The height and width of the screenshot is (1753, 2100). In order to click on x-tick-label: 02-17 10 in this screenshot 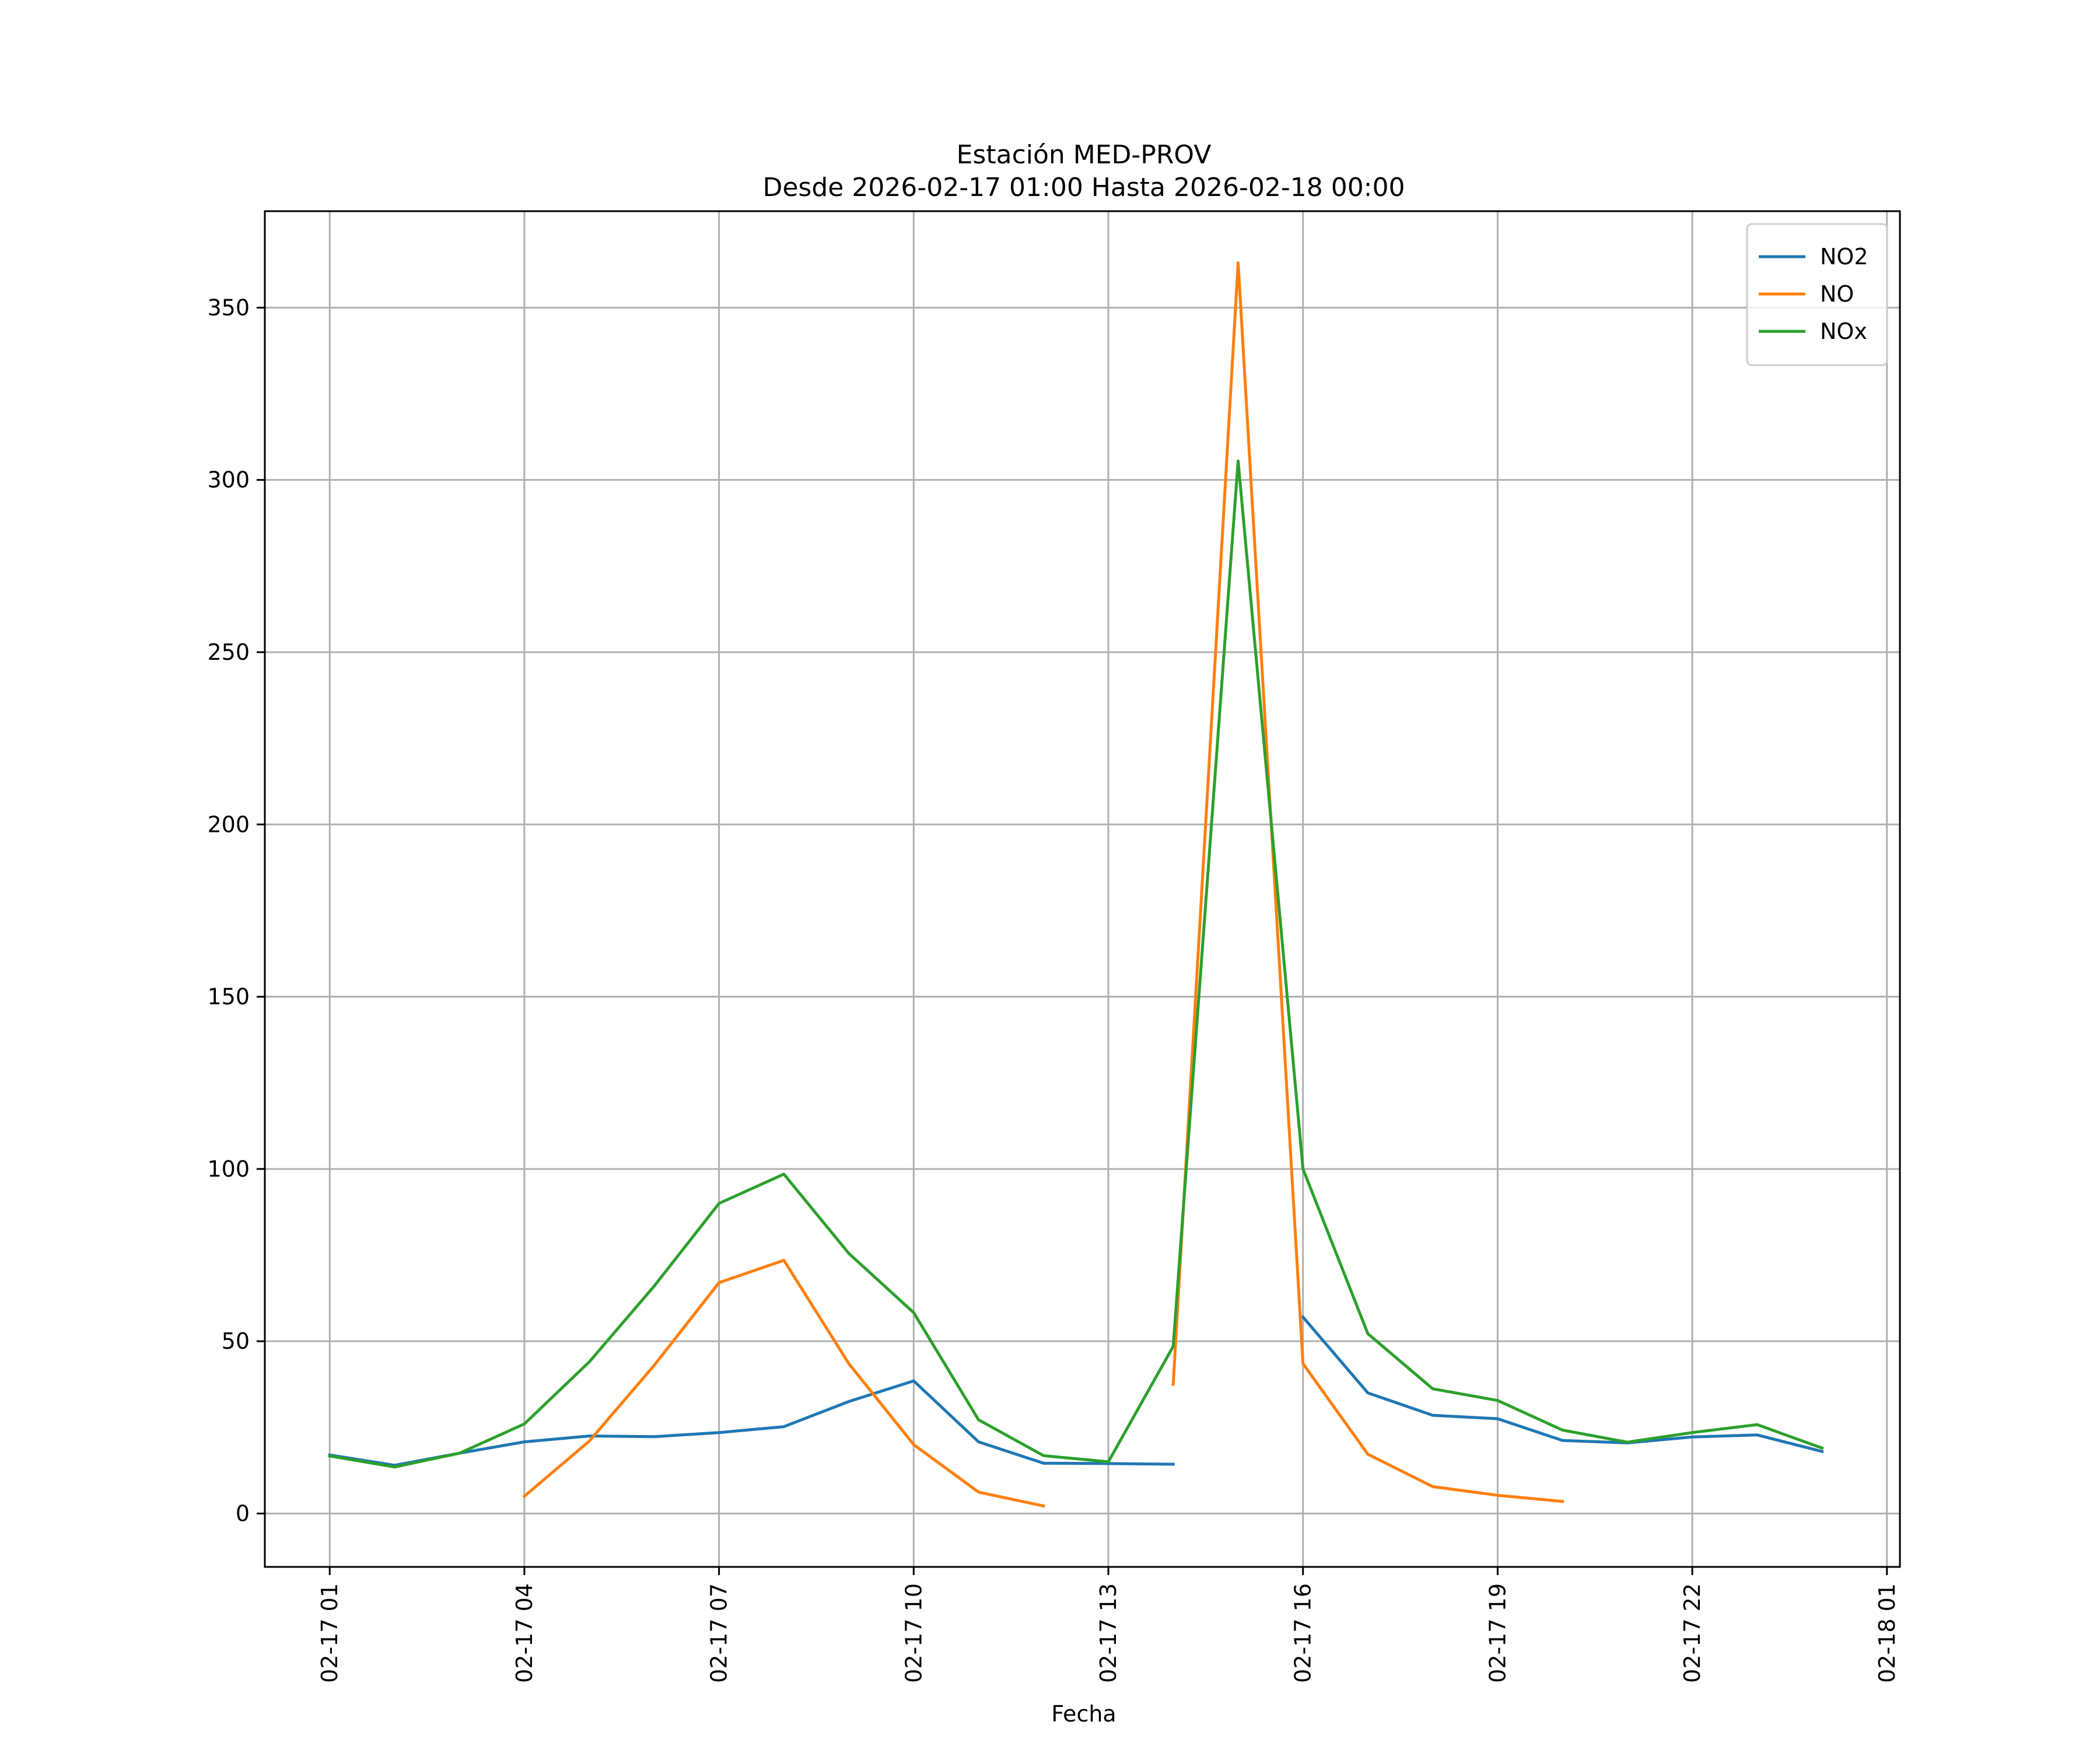, I will do `click(914, 1633)`.